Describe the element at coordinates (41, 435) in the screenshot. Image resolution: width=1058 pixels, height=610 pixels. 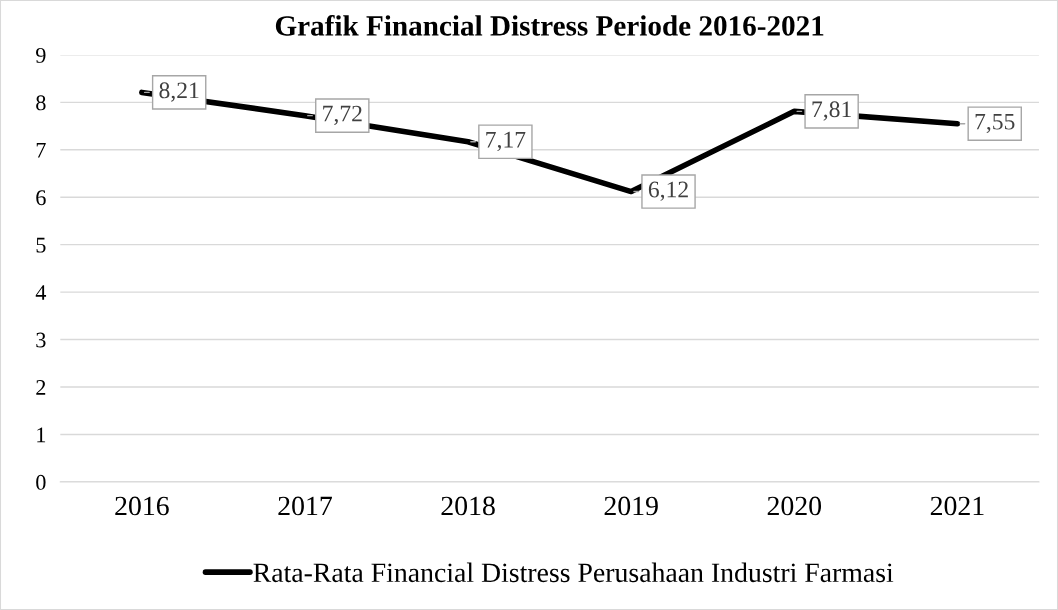
I see `y-tick-label: 1` at that location.